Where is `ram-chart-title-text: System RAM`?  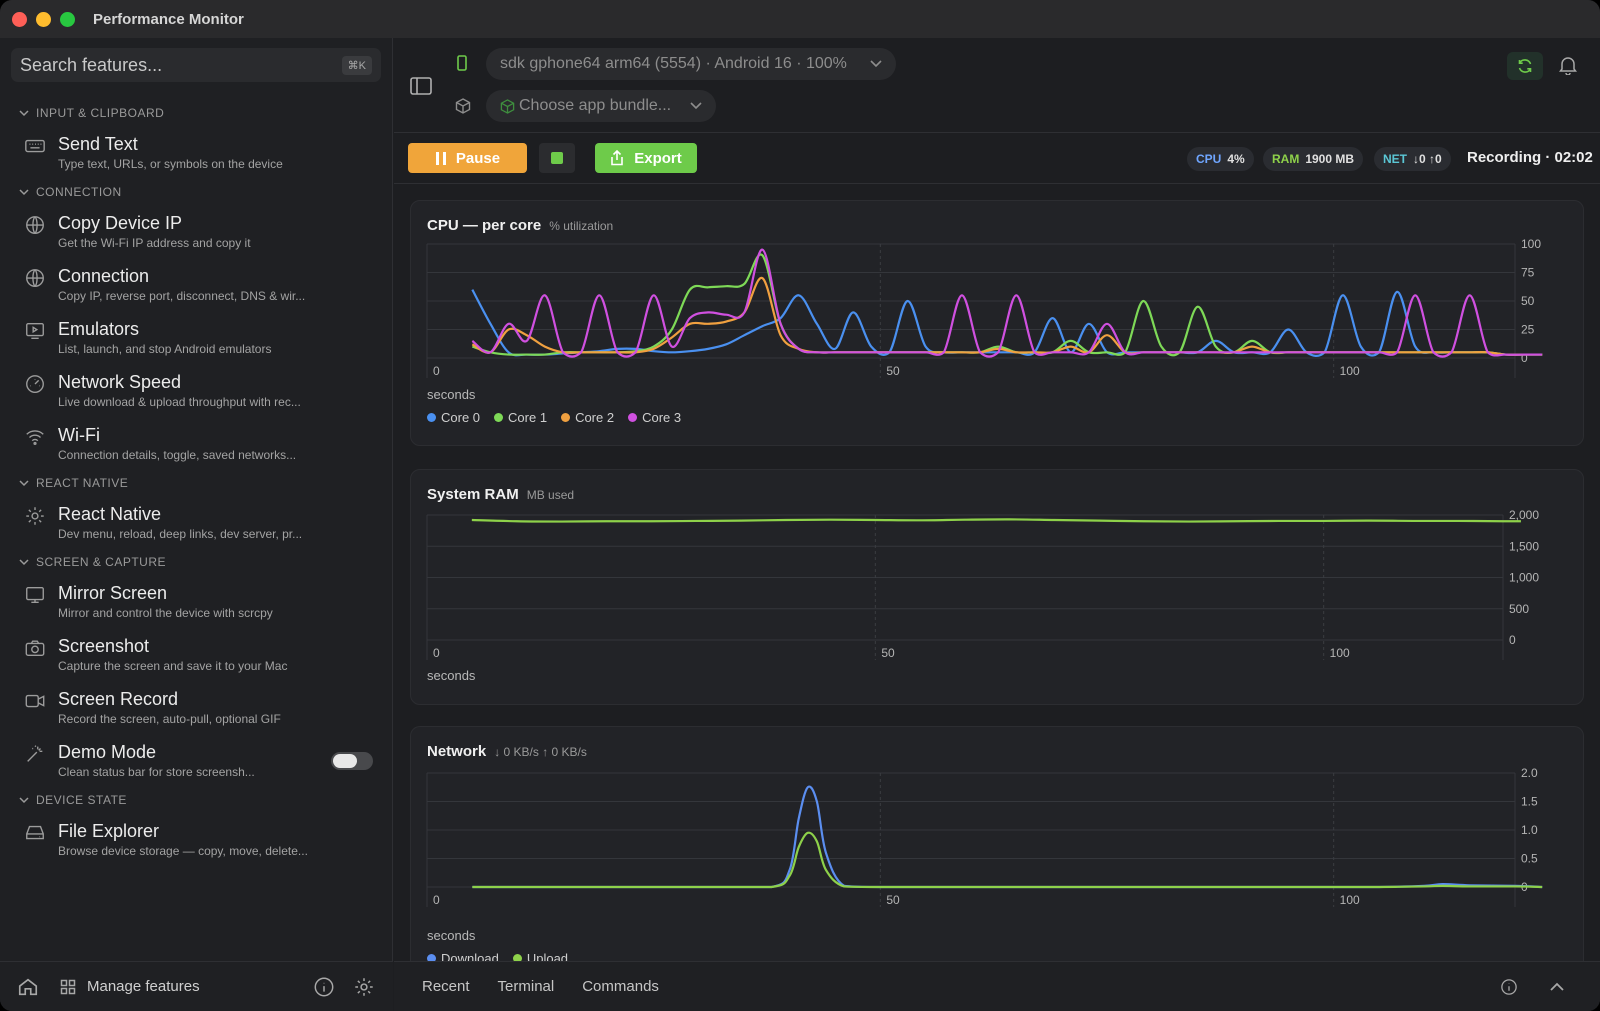 ram-chart-title-text: System RAM is located at coordinates (473, 494).